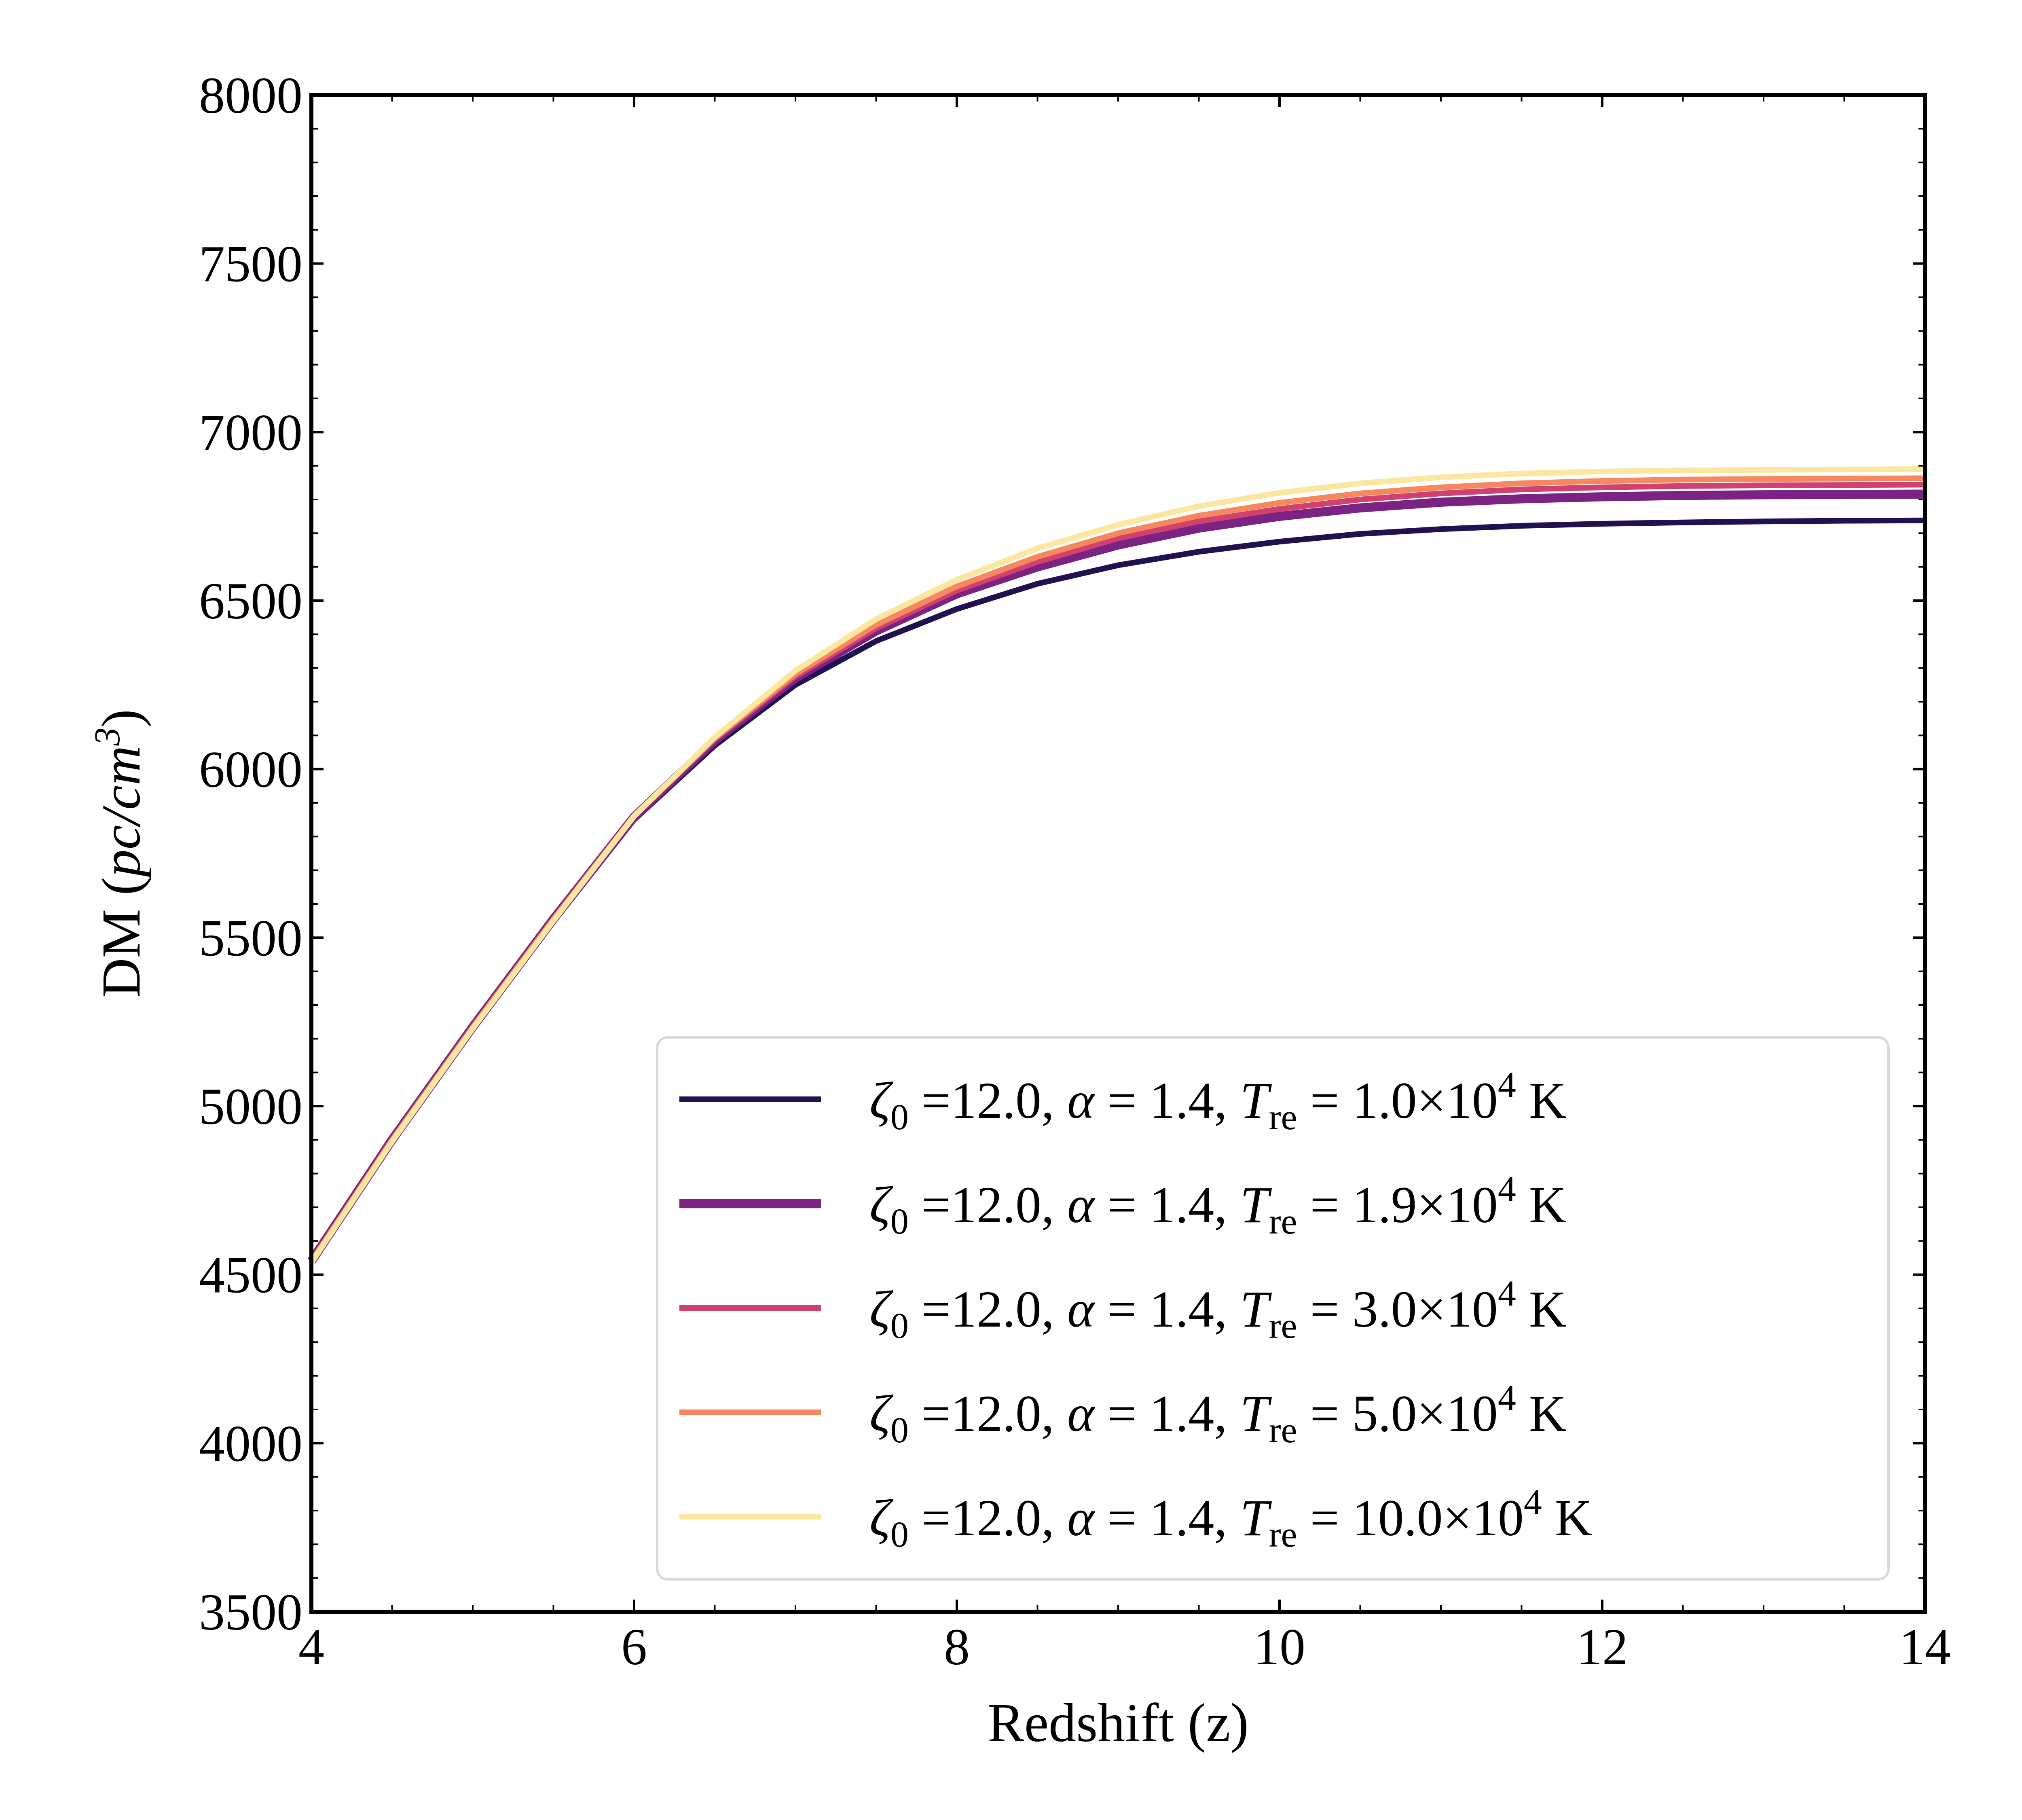  What do you see at coordinates (1397, 1100) in the screenshot?
I see `legend-label-part: = 1.0×10` at bounding box center [1397, 1100].